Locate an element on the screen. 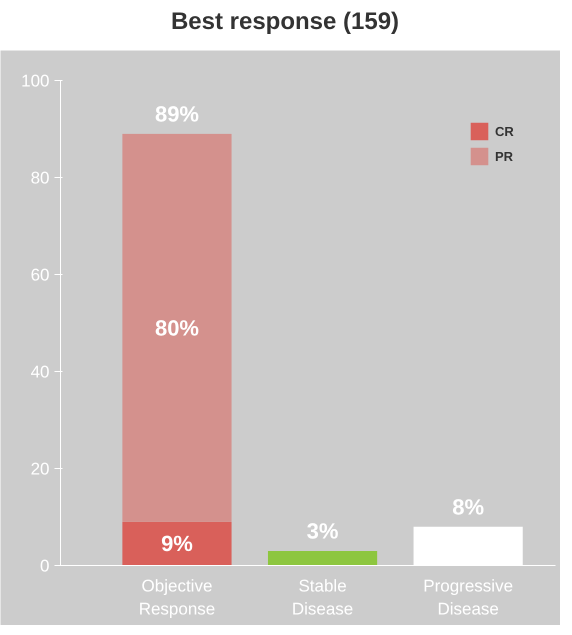 Image resolution: width=572 pixels, height=635 pixels. legend-label: CR is located at coordinates (505, 131).